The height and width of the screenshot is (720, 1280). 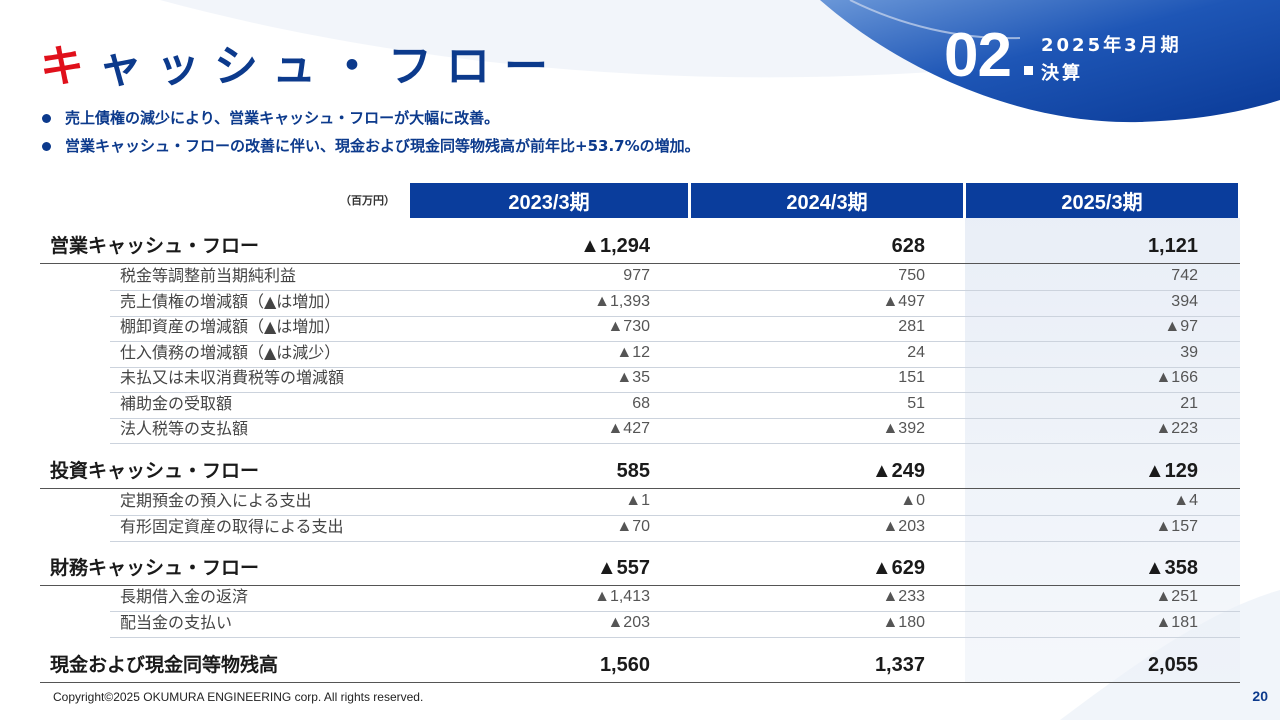 What do you see at coordinates (1189, 352) in the screenshot?
I see `row-value-2025: 39` at bounding box center [1189, 352].